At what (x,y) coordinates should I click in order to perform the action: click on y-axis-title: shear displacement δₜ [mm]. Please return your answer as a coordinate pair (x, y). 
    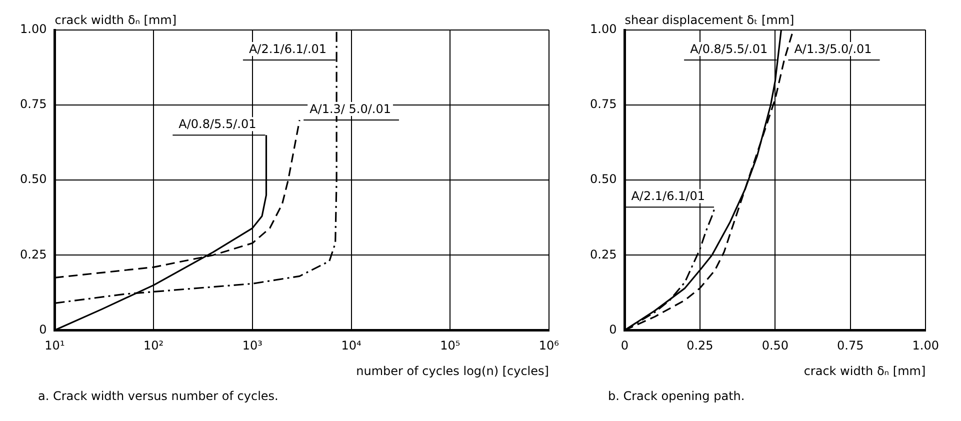
    Looking at the image, I should click on (709, 20).